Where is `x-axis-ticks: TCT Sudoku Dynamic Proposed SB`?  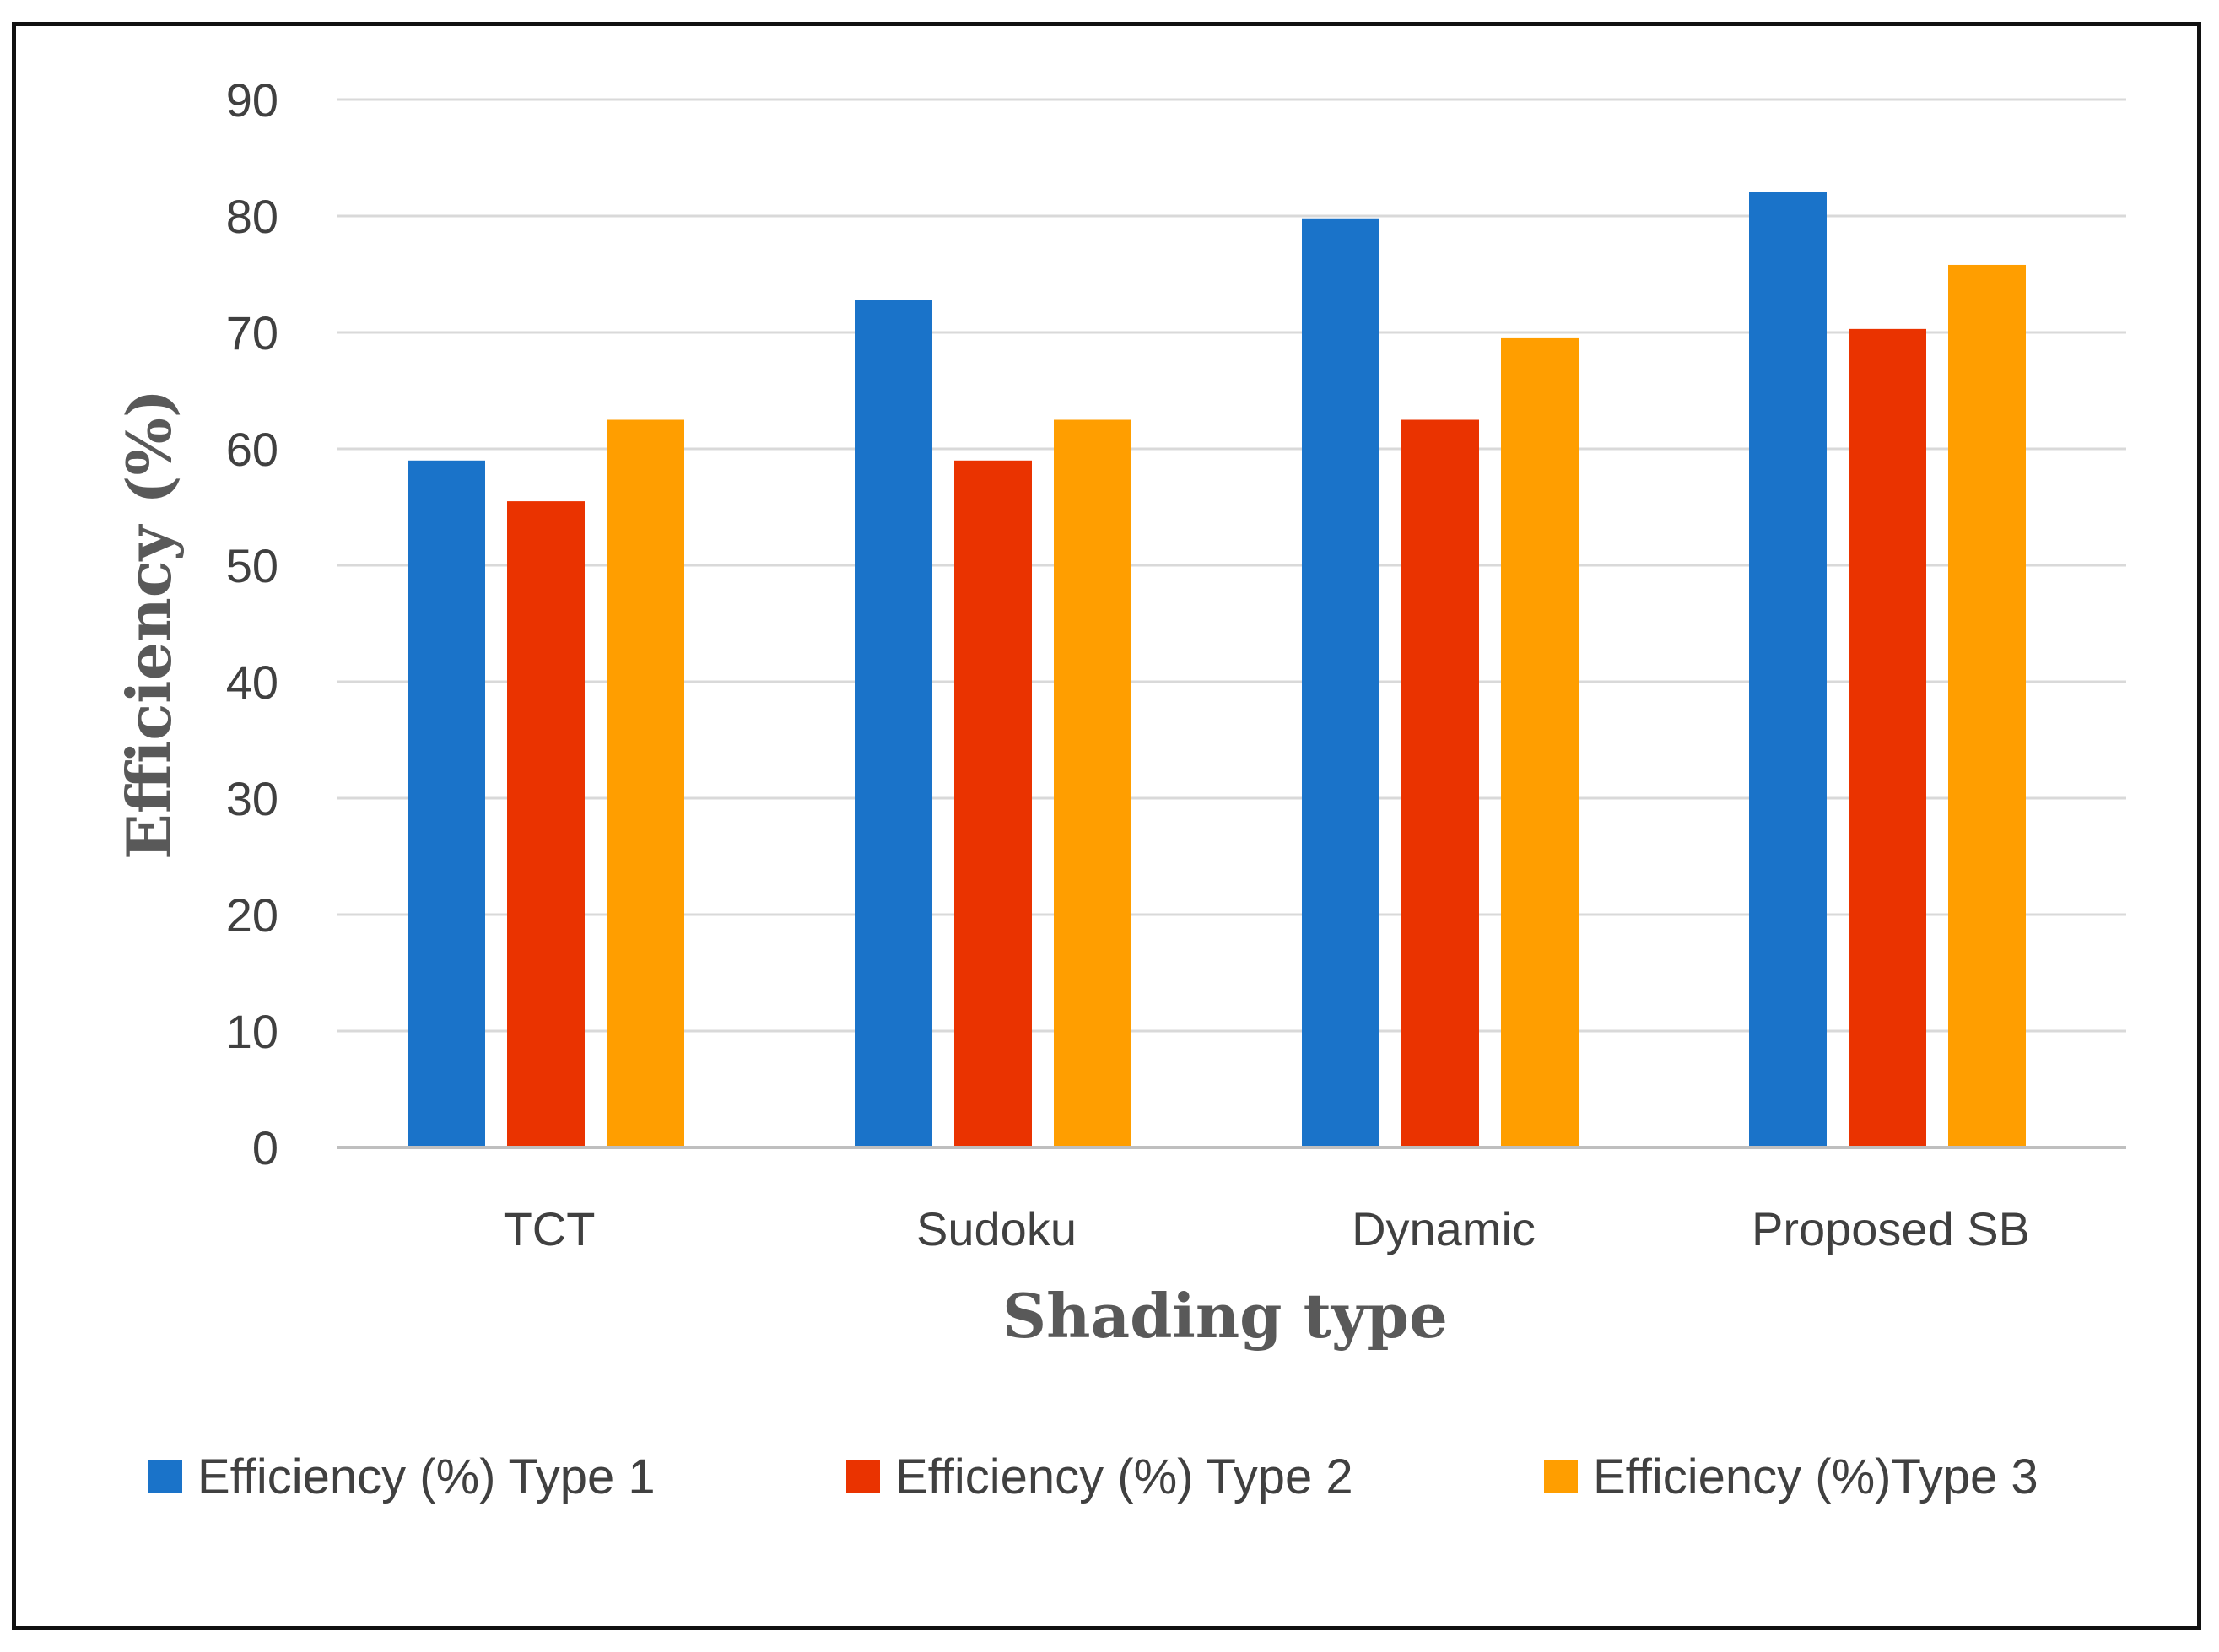
x-axis-ticks: TCT Sudoku Dynamic Proposed SB is located at coordinates (1267, 1228).